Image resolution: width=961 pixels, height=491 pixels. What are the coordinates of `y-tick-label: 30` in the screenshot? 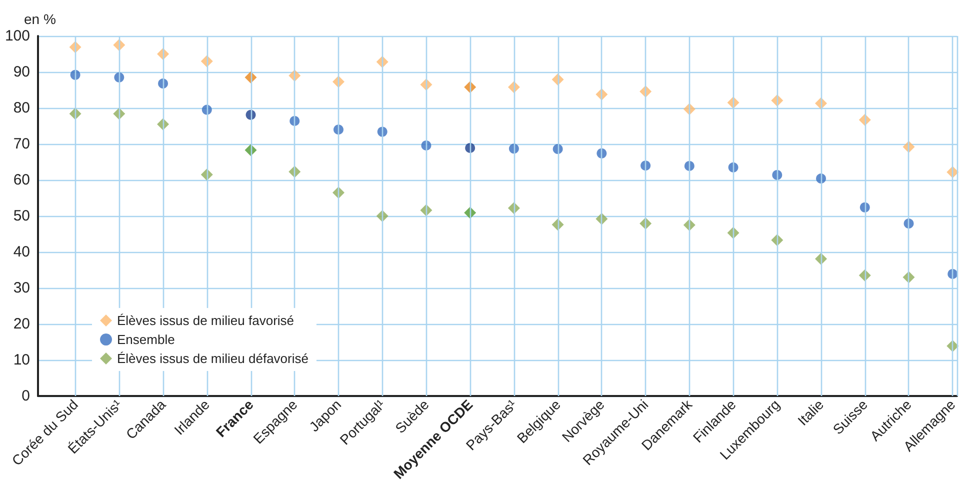 It's located at (21, 288).